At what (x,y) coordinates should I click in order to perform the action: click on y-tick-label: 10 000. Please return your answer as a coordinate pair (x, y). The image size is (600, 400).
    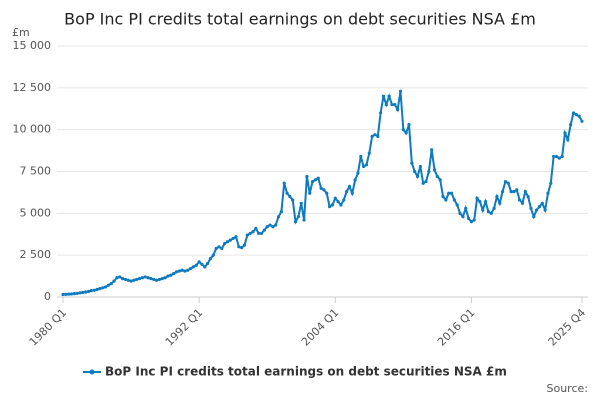
    Looking at the image, I should click on (32, 129).